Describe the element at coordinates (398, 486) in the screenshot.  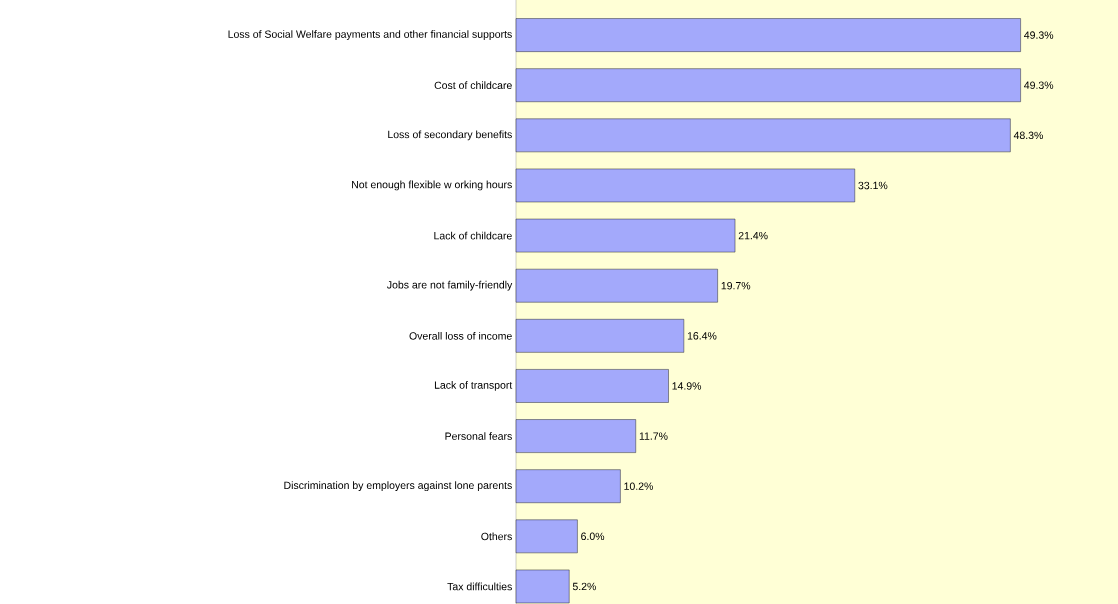
I see `y-tick-label: Discrimination by employers against lone parents` at that location.